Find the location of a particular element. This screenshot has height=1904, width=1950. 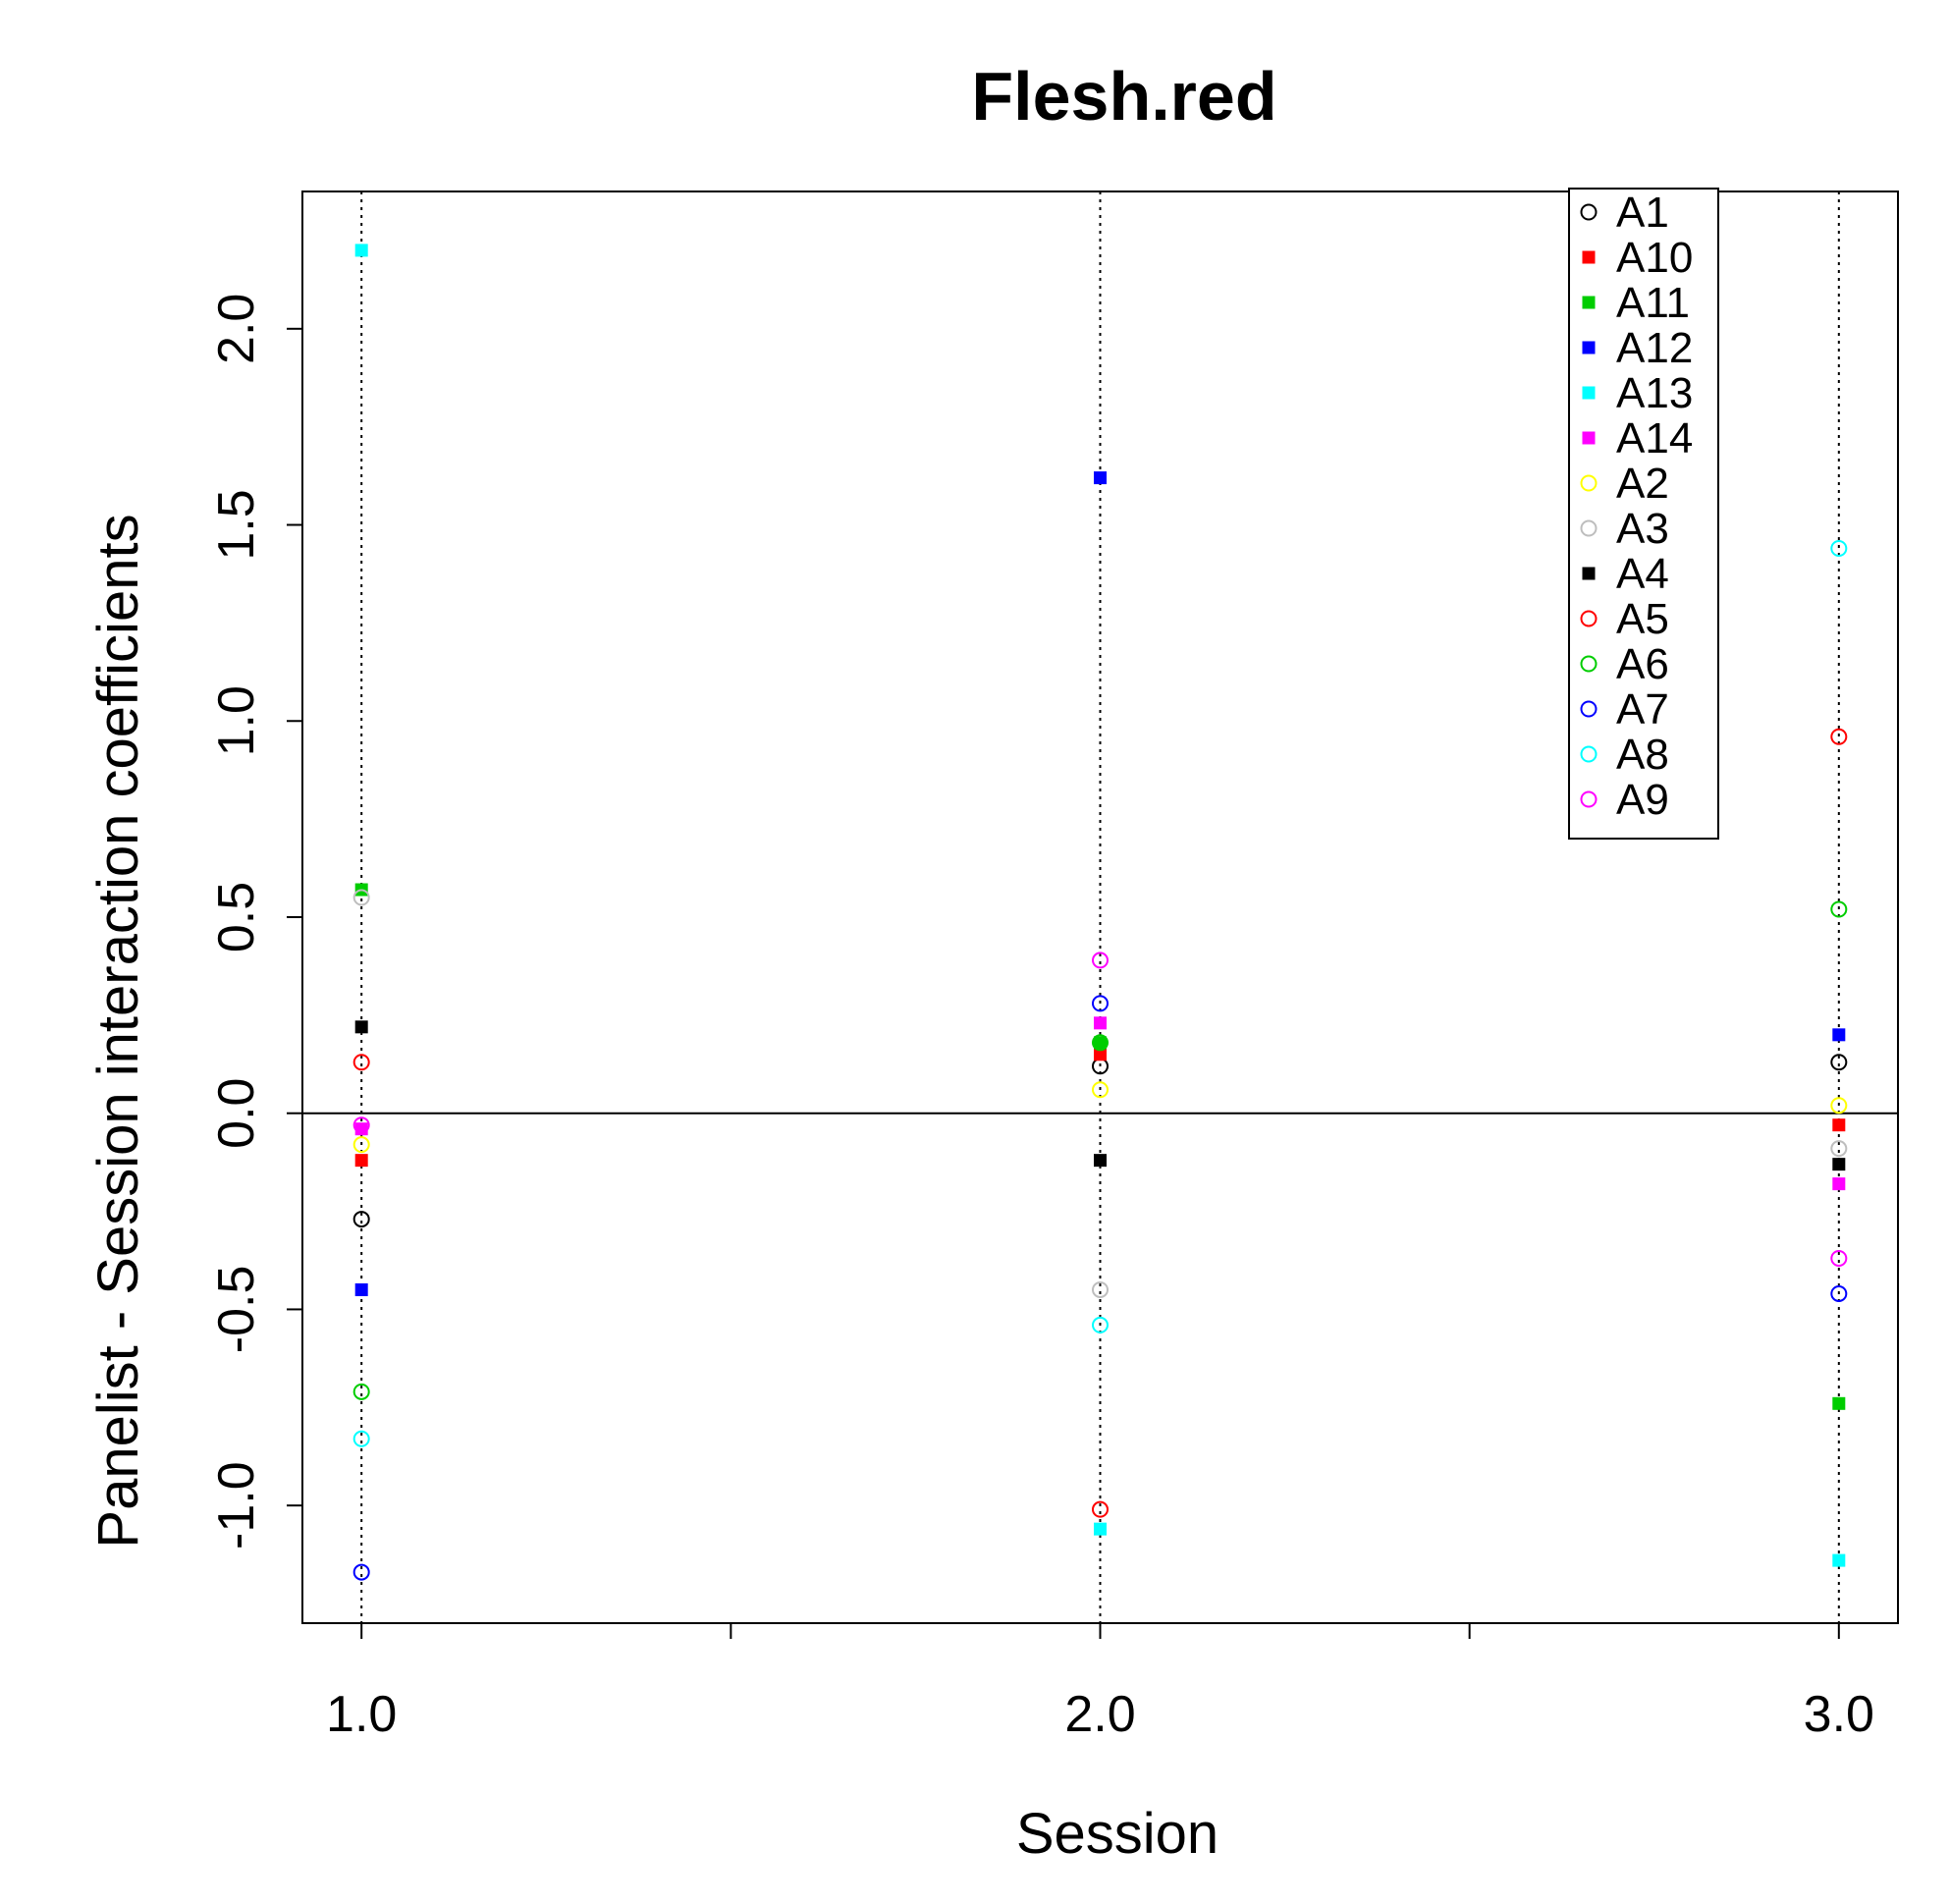

legend-marker-a5 is located at coordinates (1589, 618).